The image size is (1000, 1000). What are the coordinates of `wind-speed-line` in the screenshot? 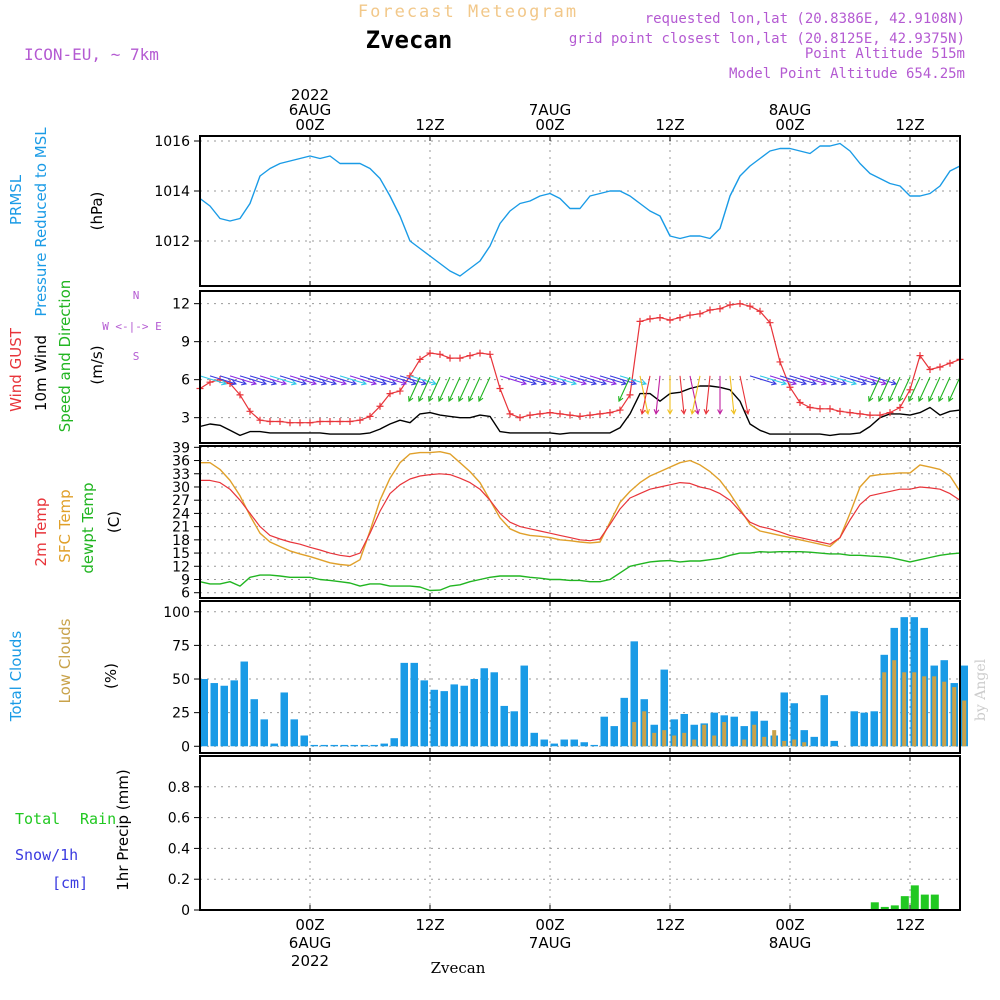 It's located at (580, 411).